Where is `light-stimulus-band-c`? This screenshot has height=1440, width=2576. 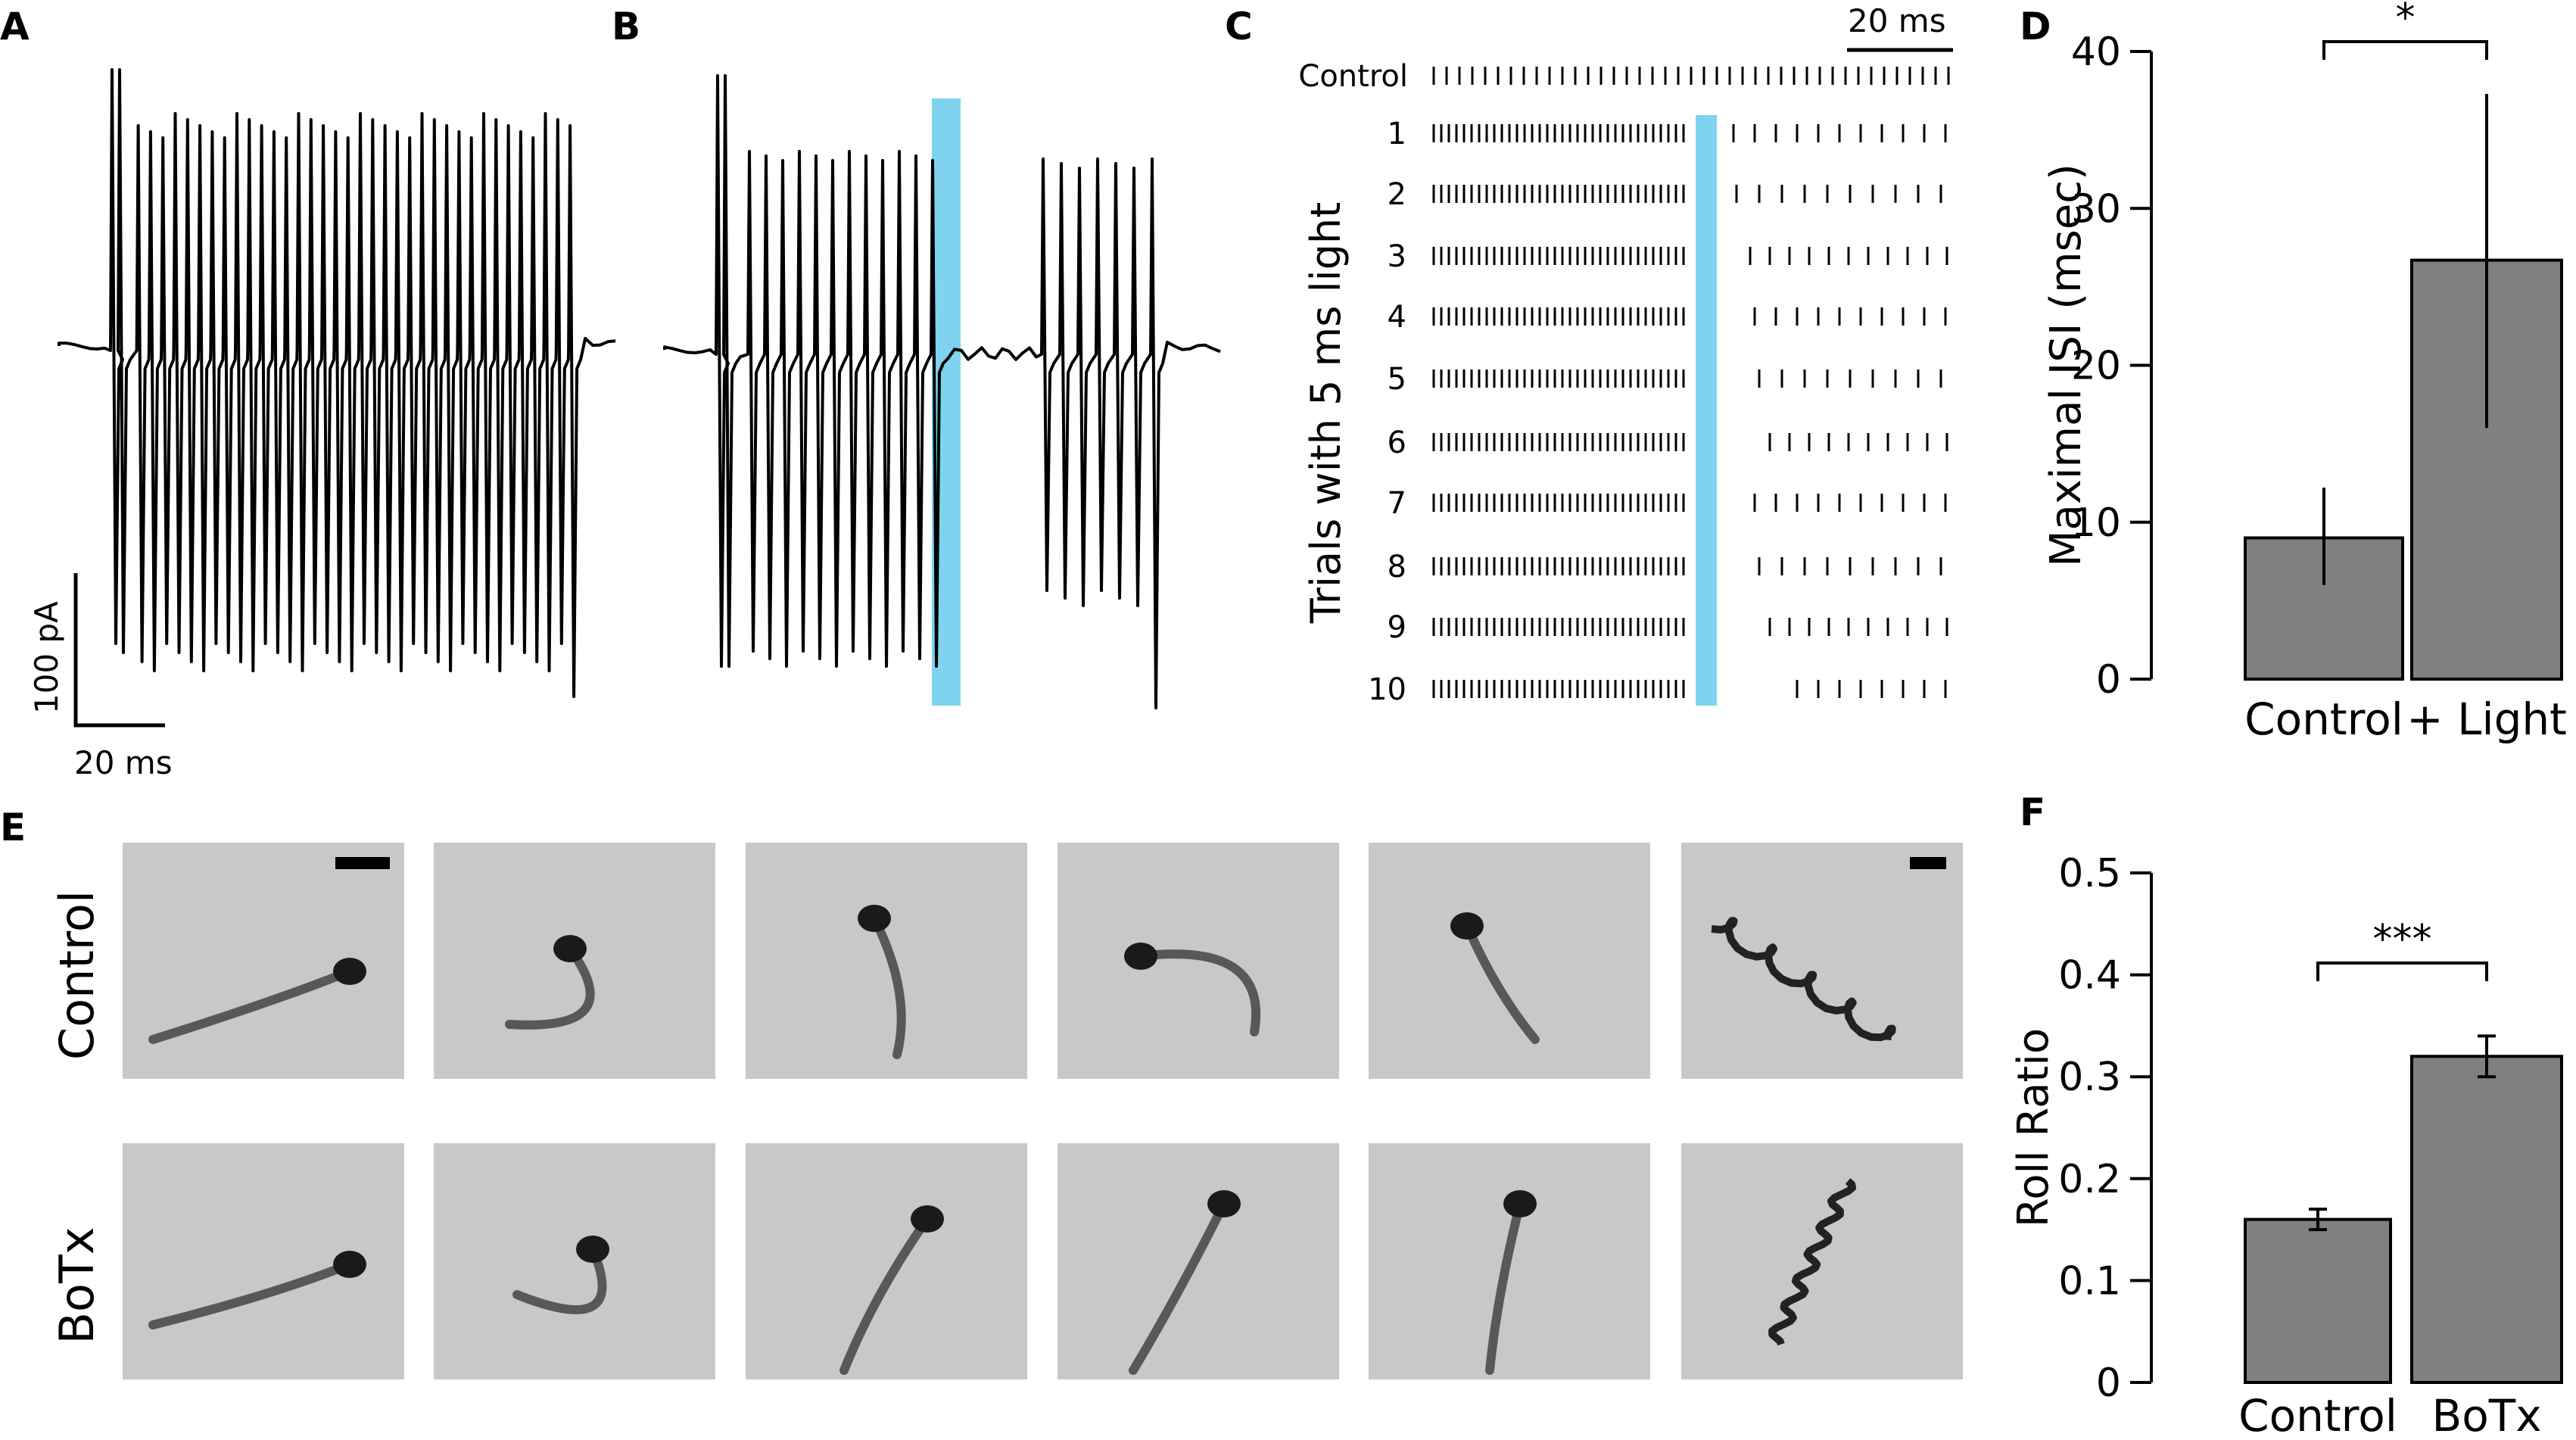
light-stimulus-band-c is located at coordinates (1706, 410).